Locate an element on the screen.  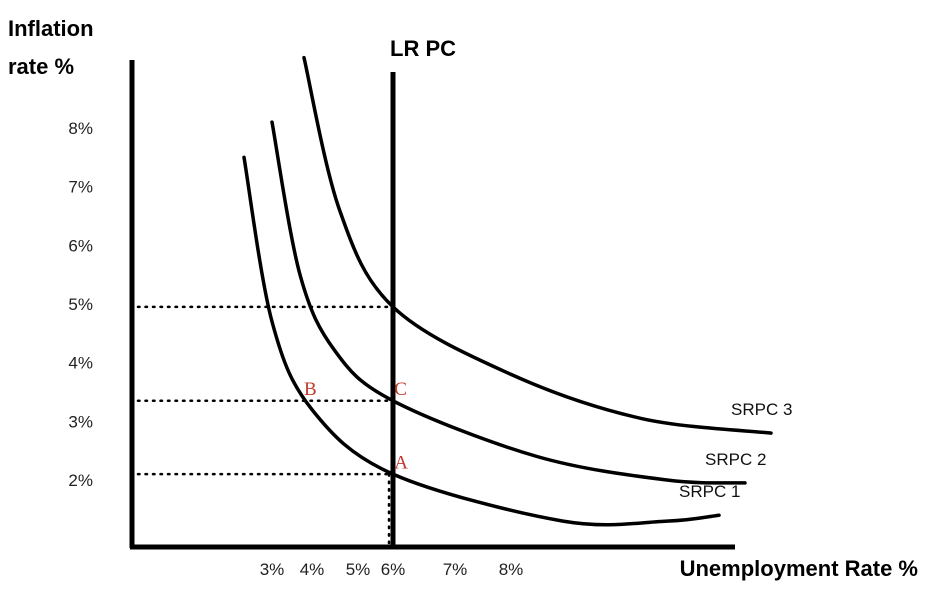
y-tick-label: 8% is located at coordinates (80, 128).